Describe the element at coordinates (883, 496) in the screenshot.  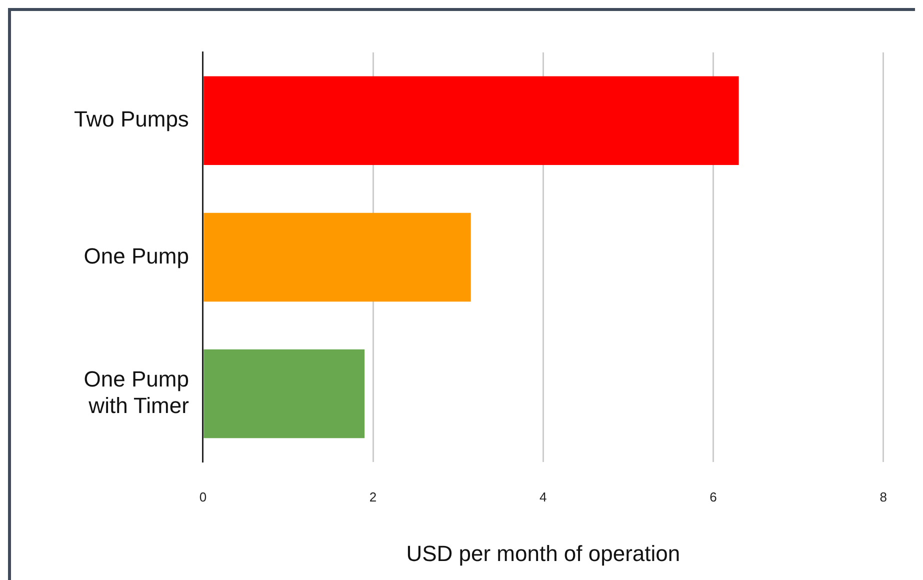
I see `x-tick-label: 8` at that location.